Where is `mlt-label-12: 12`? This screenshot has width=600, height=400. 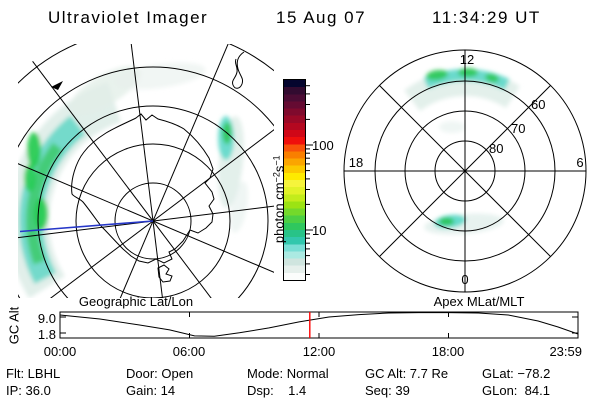 mlt-label-12: 12 is located at coordinates (467, 59).